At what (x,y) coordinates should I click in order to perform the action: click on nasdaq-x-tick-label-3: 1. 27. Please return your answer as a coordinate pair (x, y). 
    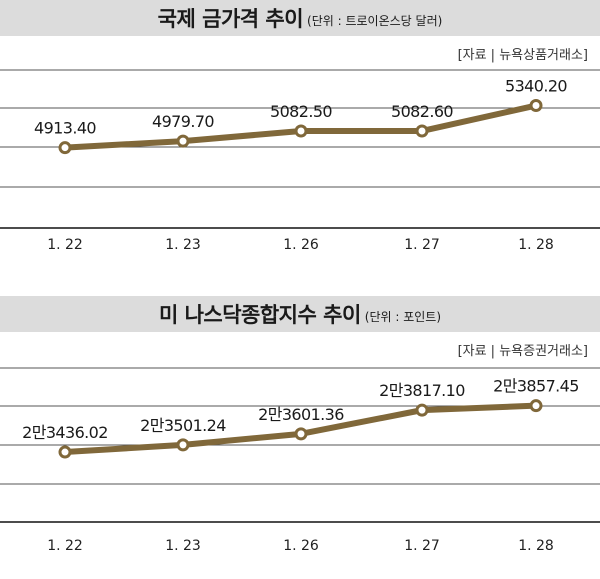
    Looking at the image, I should click on (422, 546).